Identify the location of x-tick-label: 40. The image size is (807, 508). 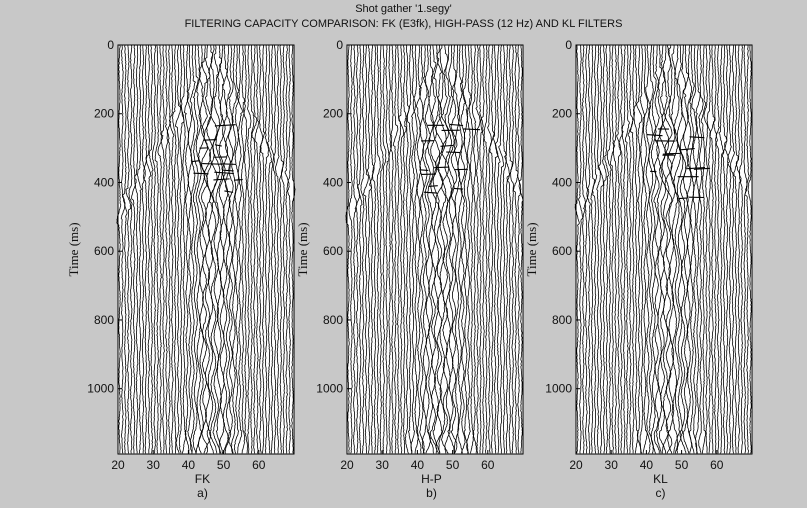
(418, 465).